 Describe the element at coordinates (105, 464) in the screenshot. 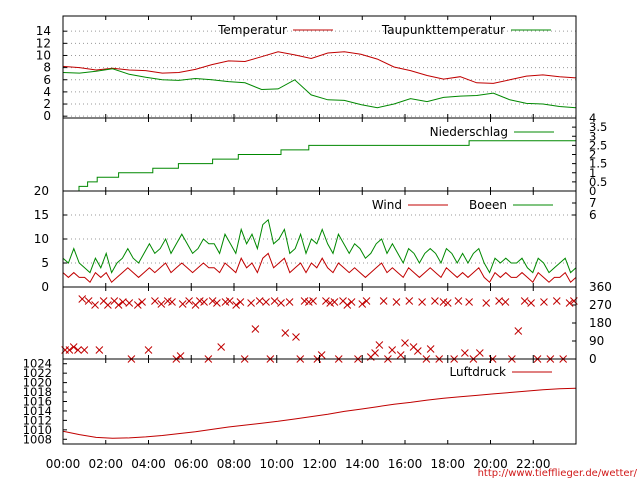

I see `x-tick-label-1: 02:00` at that location.